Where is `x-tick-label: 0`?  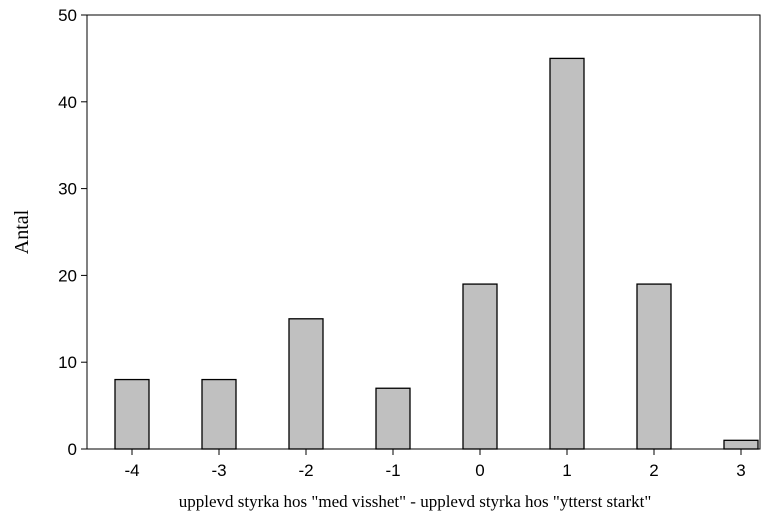 x-tick-label: 0 is located at coordinates (479, 470).